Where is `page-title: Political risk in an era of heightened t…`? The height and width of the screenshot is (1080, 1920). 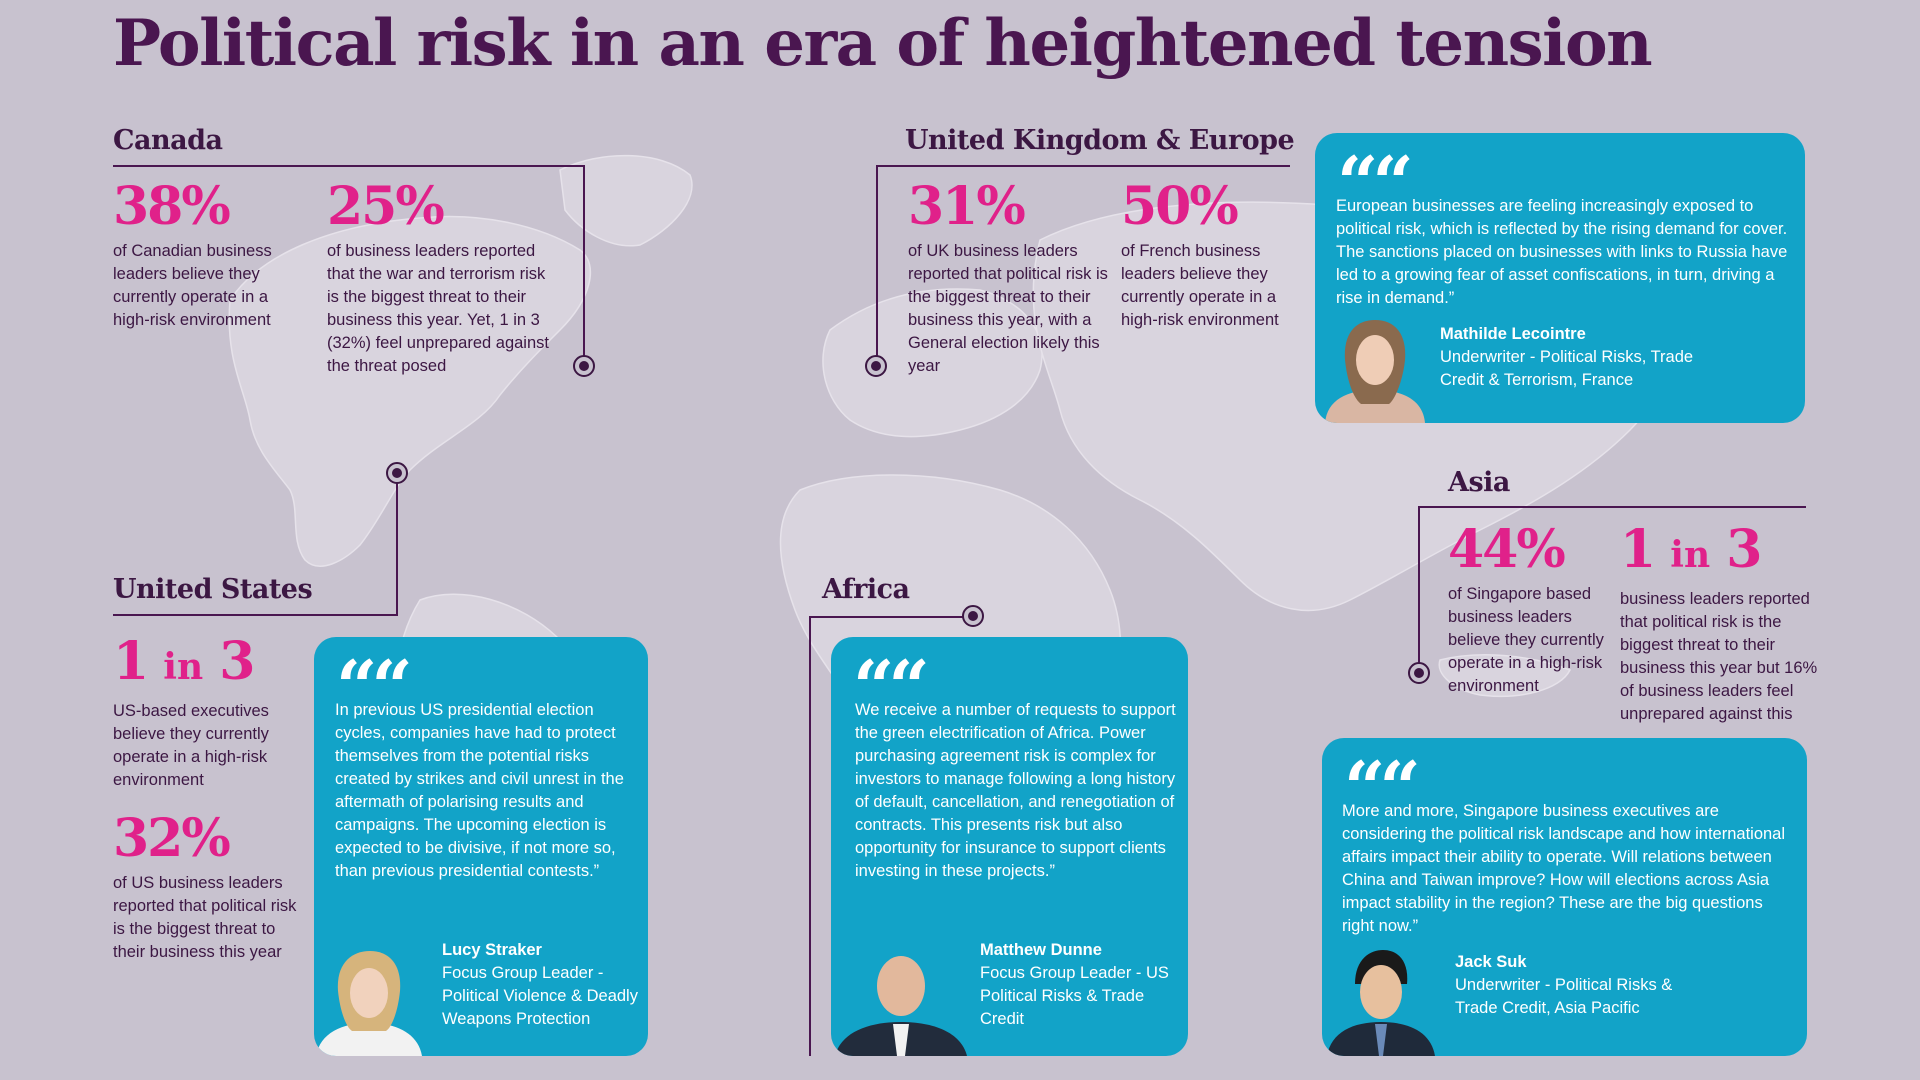
page-title: Political risk in an era of heightened t… is located at coordinates (883, 43).